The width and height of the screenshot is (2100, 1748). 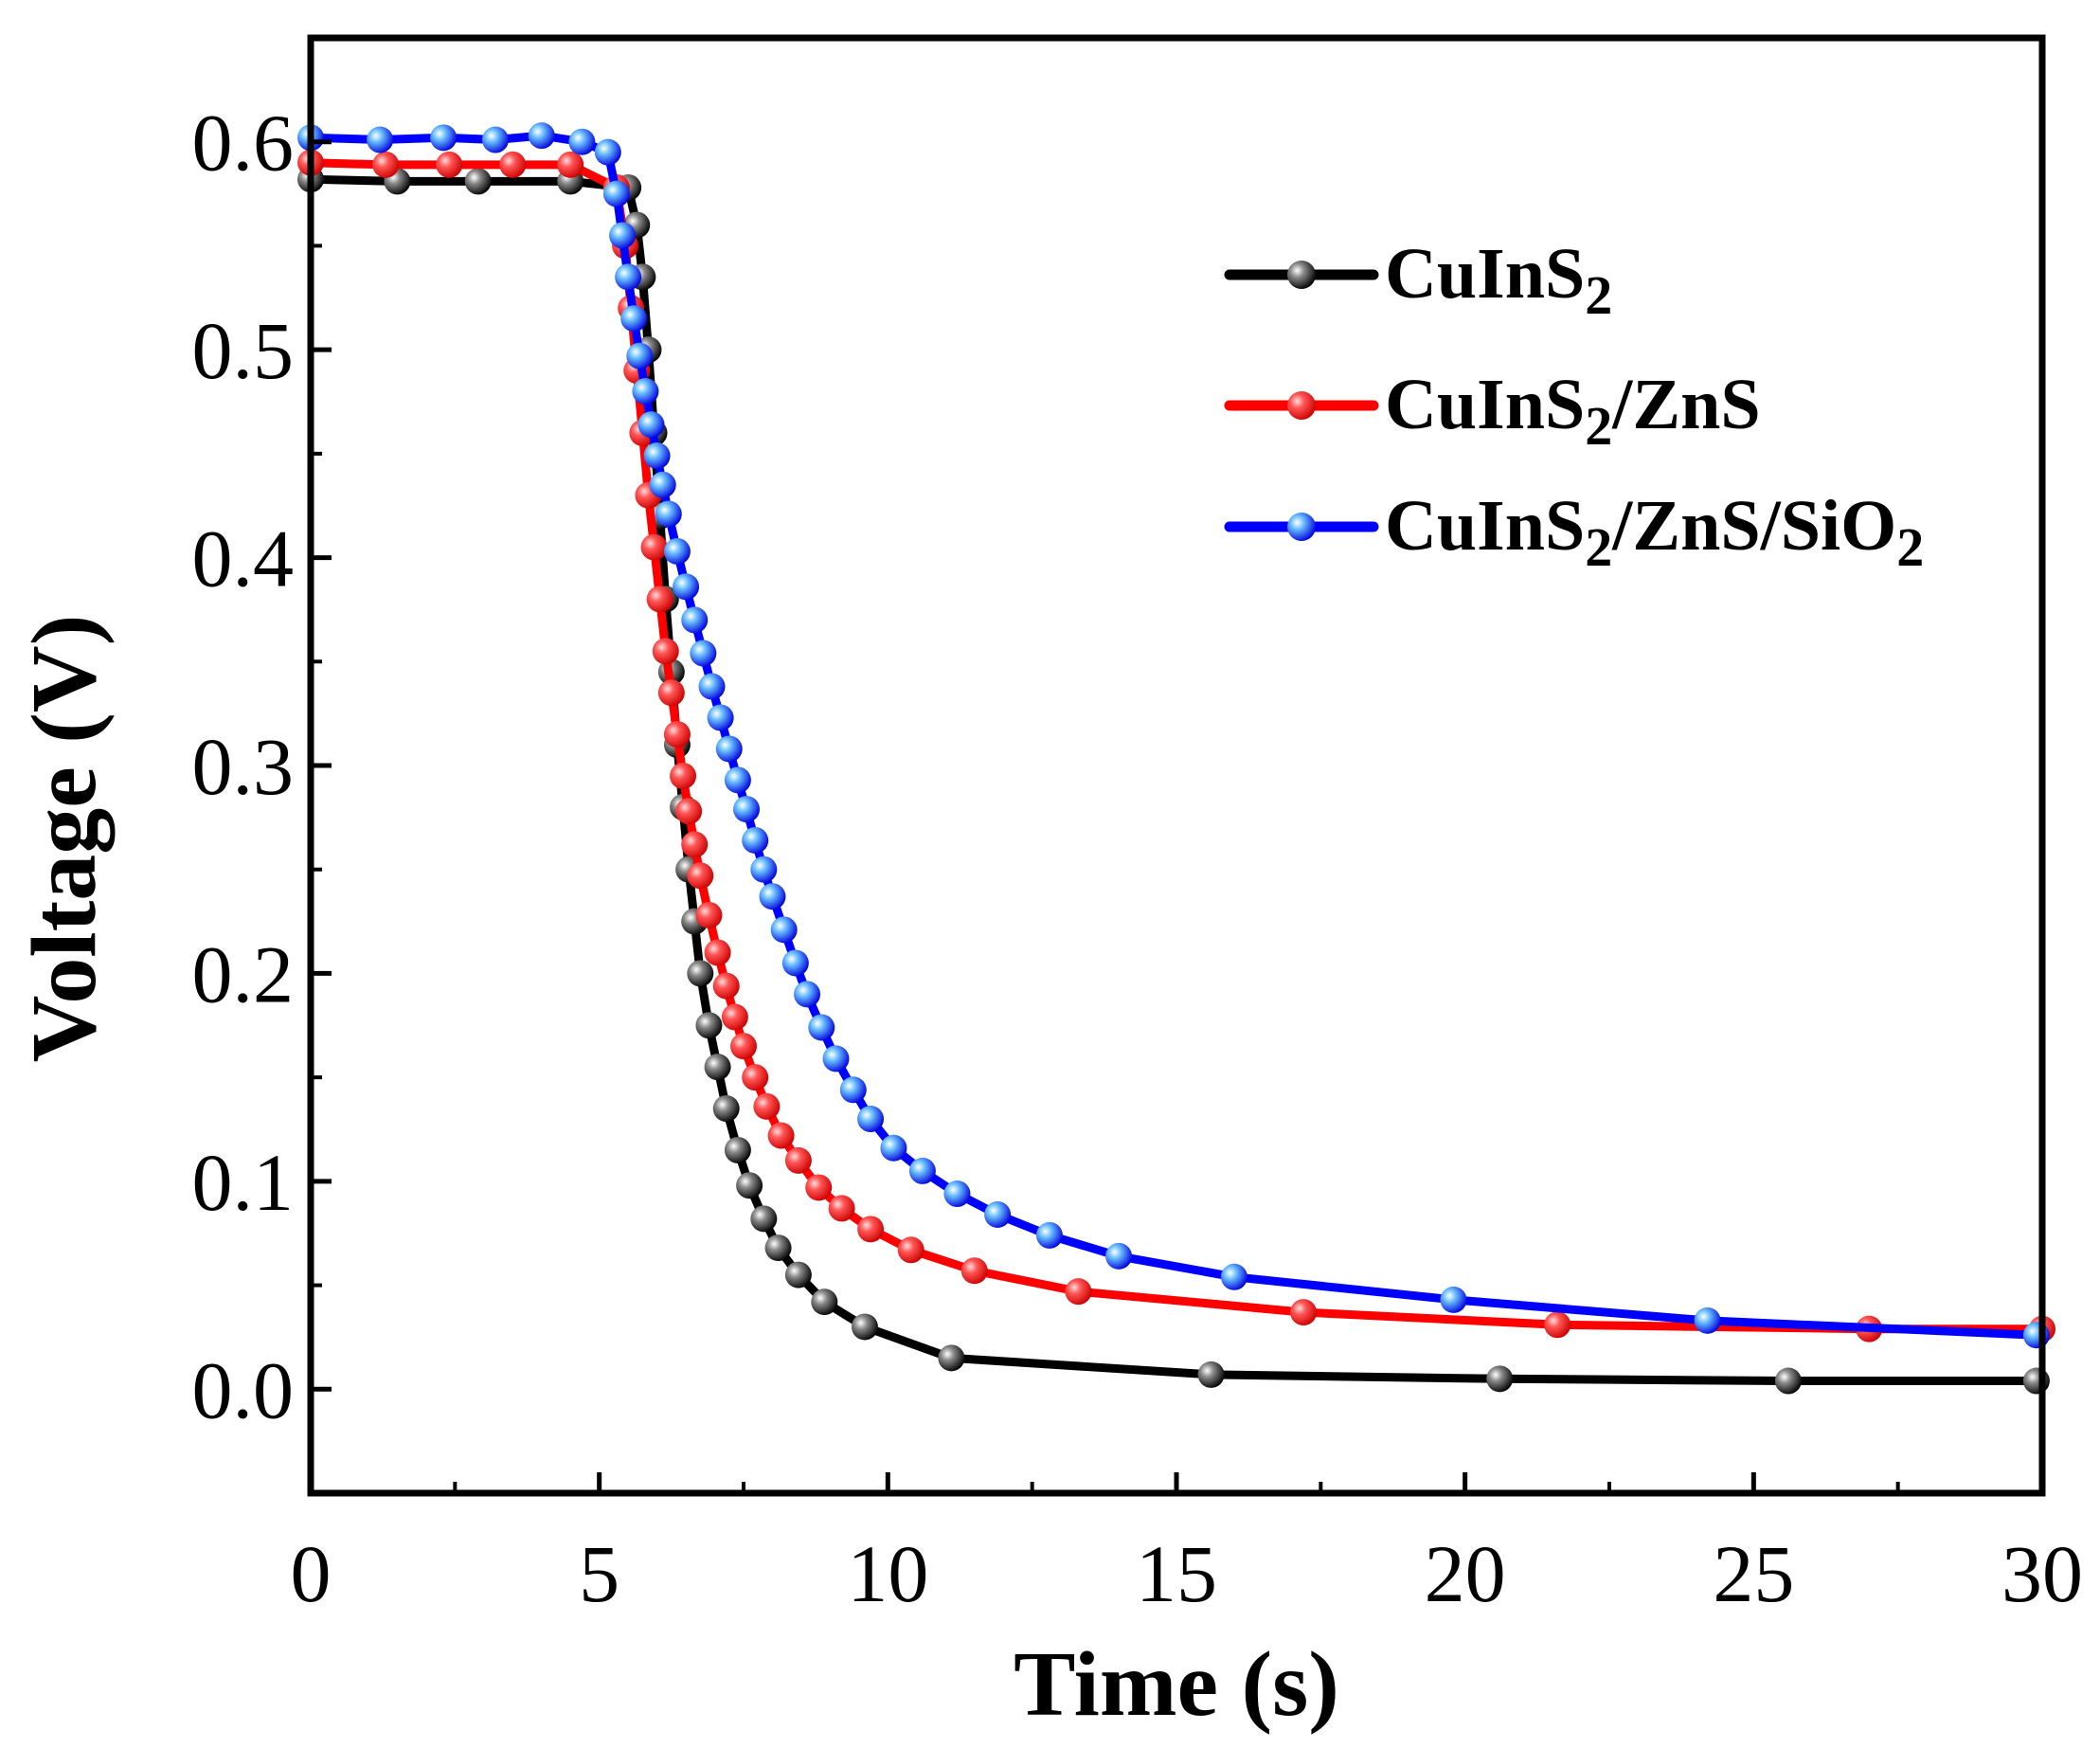 I want to click on legend-entry: CuInS2, so click(x=1418, y=280).